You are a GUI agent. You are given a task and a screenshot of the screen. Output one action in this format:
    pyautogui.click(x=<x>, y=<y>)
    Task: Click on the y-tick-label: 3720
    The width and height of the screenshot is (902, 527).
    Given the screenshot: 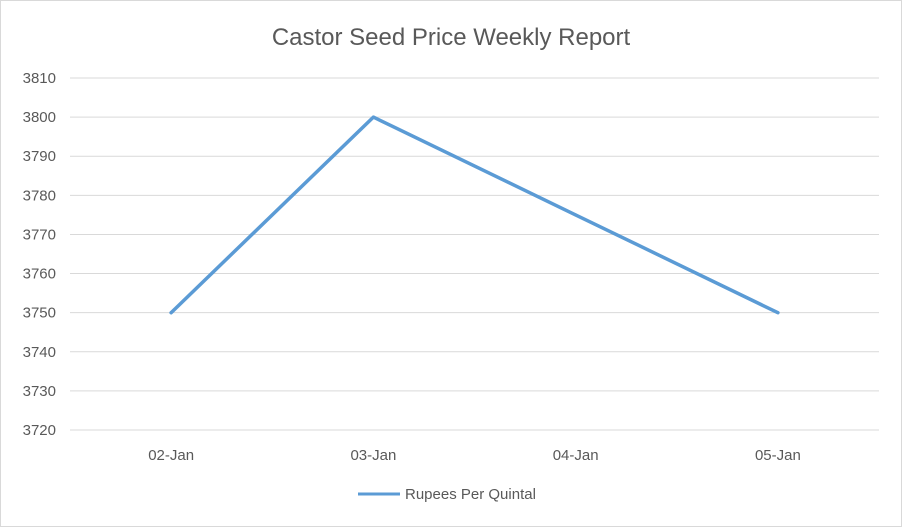 What is the action you would take?
    pyautogui.click(x=39, y=430)
    